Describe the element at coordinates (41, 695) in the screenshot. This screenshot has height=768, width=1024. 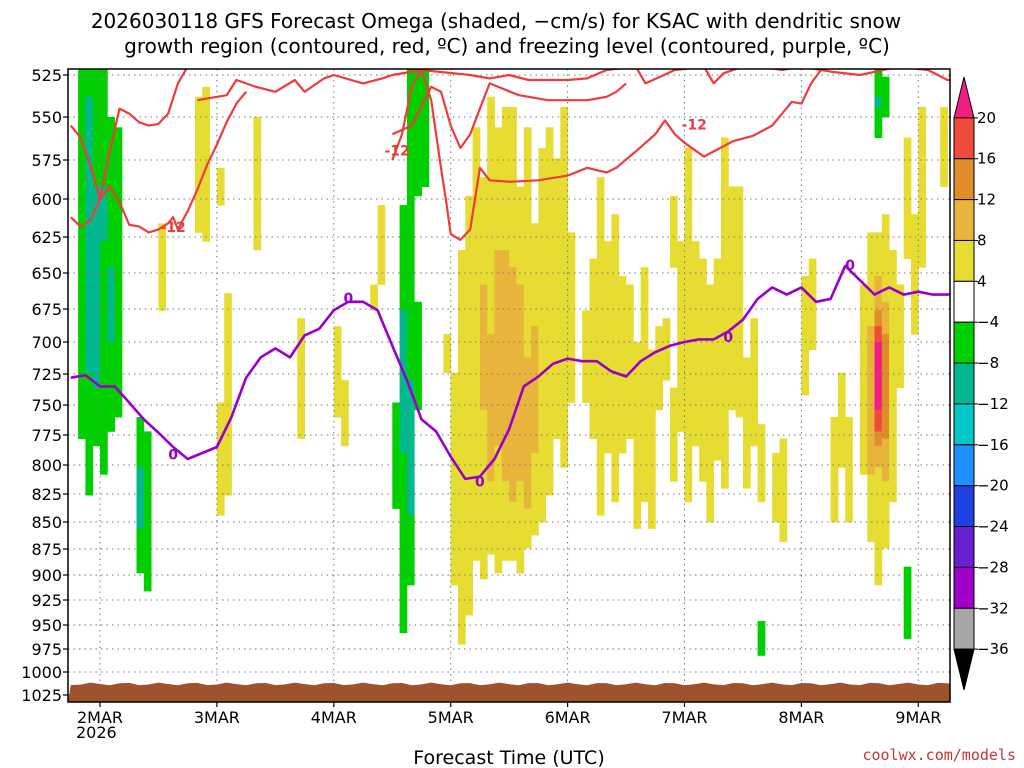
I see `y-tick-label: 1025` at that location.